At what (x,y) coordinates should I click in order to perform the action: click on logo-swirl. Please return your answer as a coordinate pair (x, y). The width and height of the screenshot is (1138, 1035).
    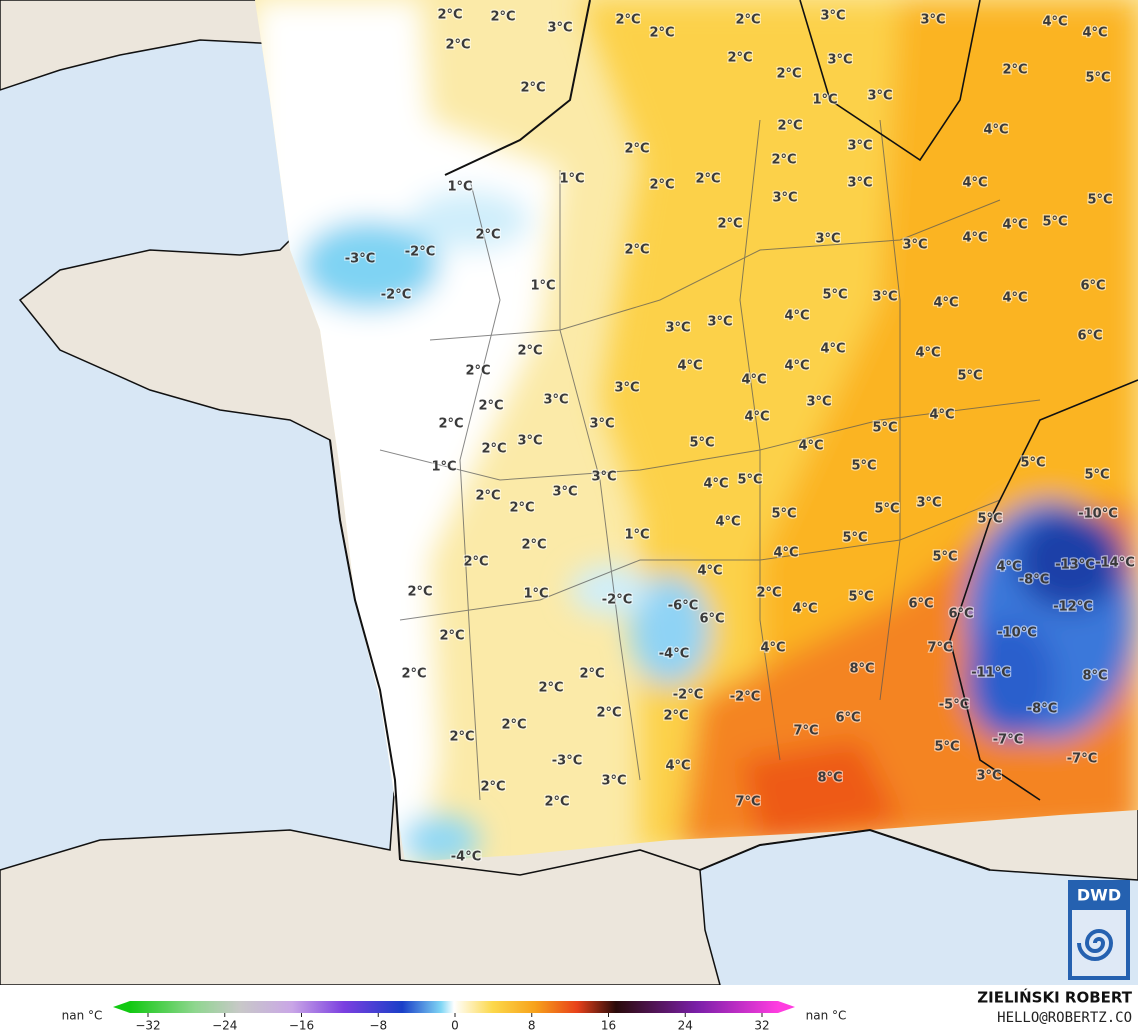
    Looking at the image, I should click on (1095, 945).